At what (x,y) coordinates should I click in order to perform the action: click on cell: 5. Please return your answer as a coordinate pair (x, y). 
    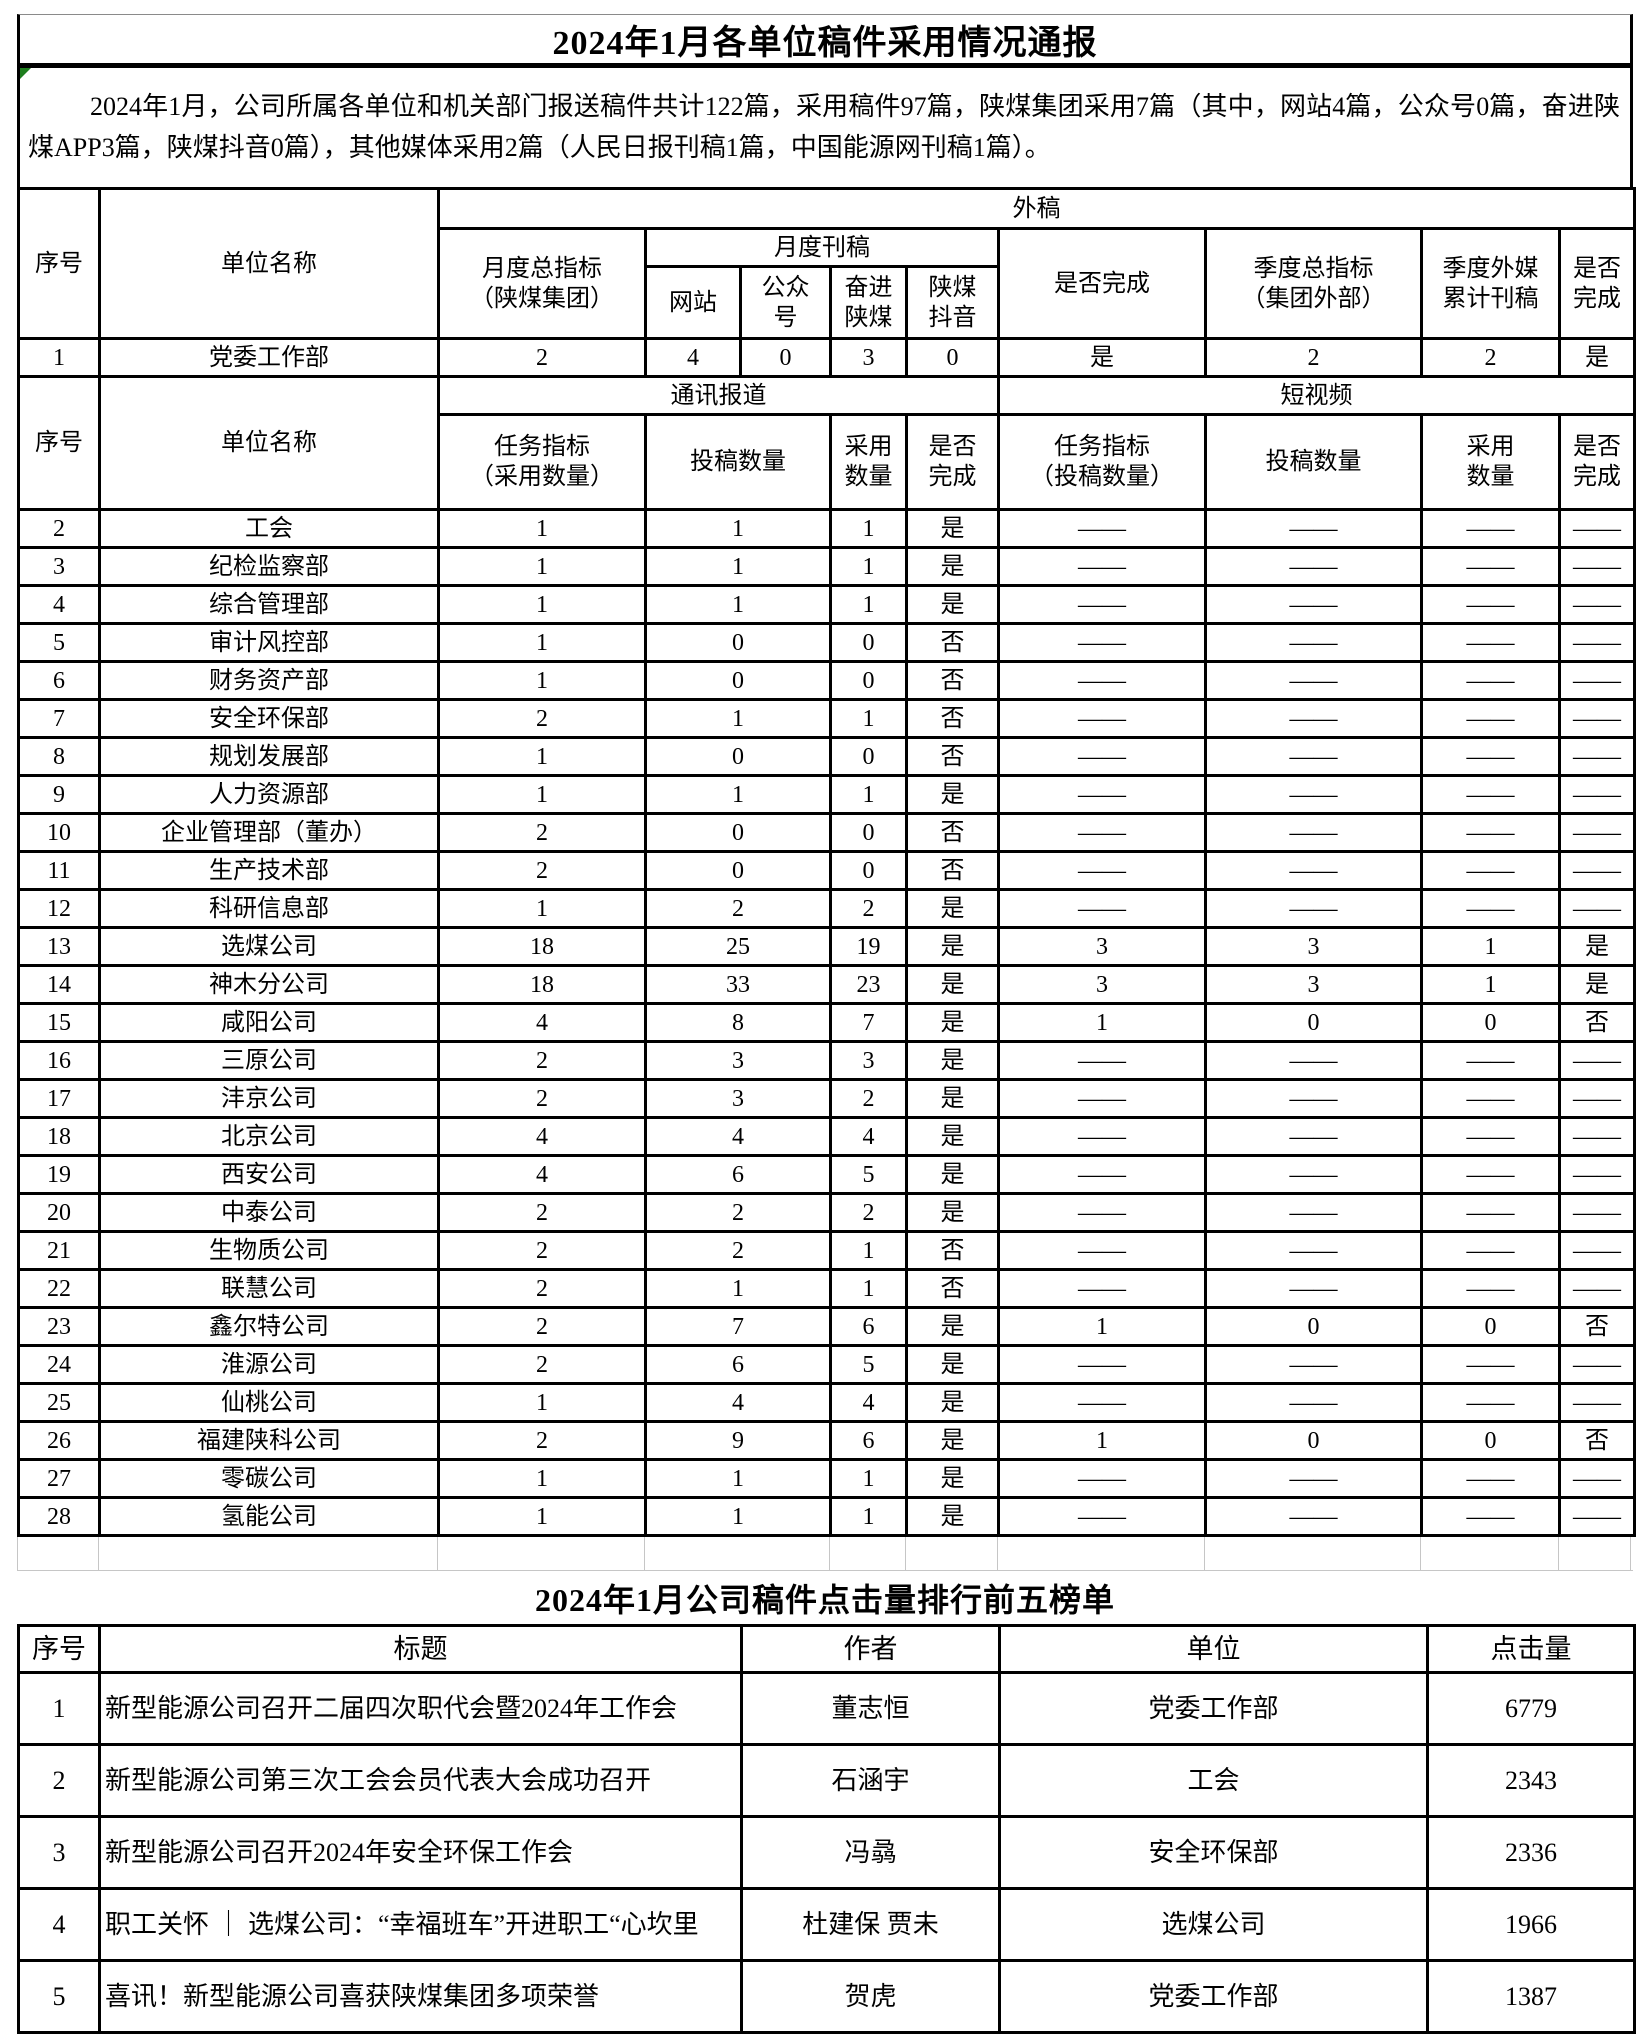
    Looking at the image, I should click on (59, 1996).